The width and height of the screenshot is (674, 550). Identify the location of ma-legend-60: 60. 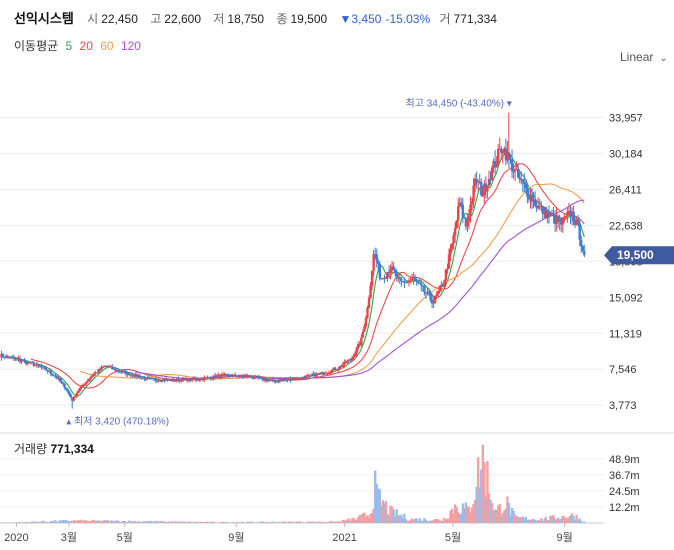
(107, 46).